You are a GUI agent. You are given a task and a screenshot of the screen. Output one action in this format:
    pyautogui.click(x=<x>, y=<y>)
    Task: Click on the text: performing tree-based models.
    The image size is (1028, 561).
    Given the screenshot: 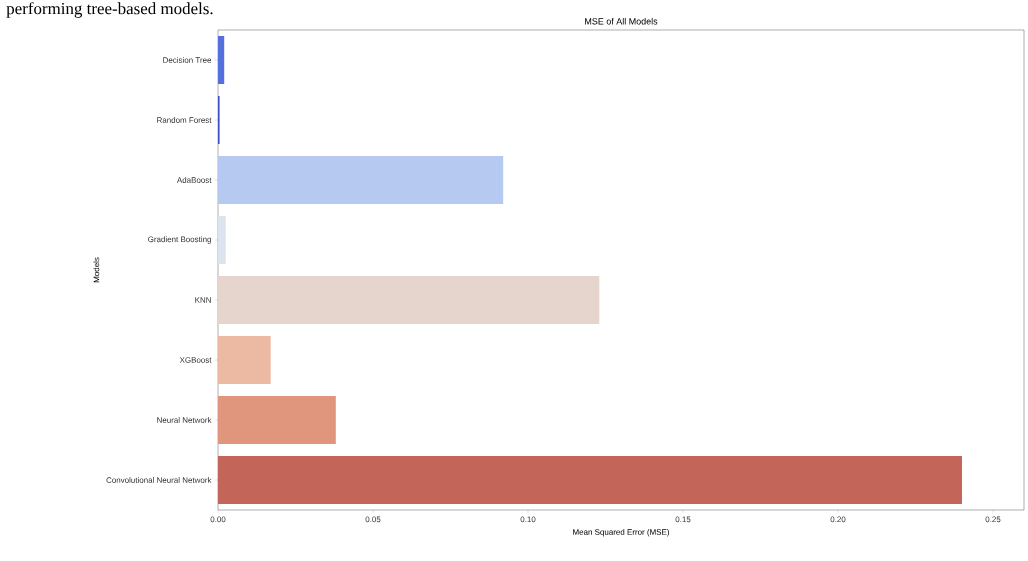 What is the action you would take?
    pyautogui.click(x=109, y=10)
    